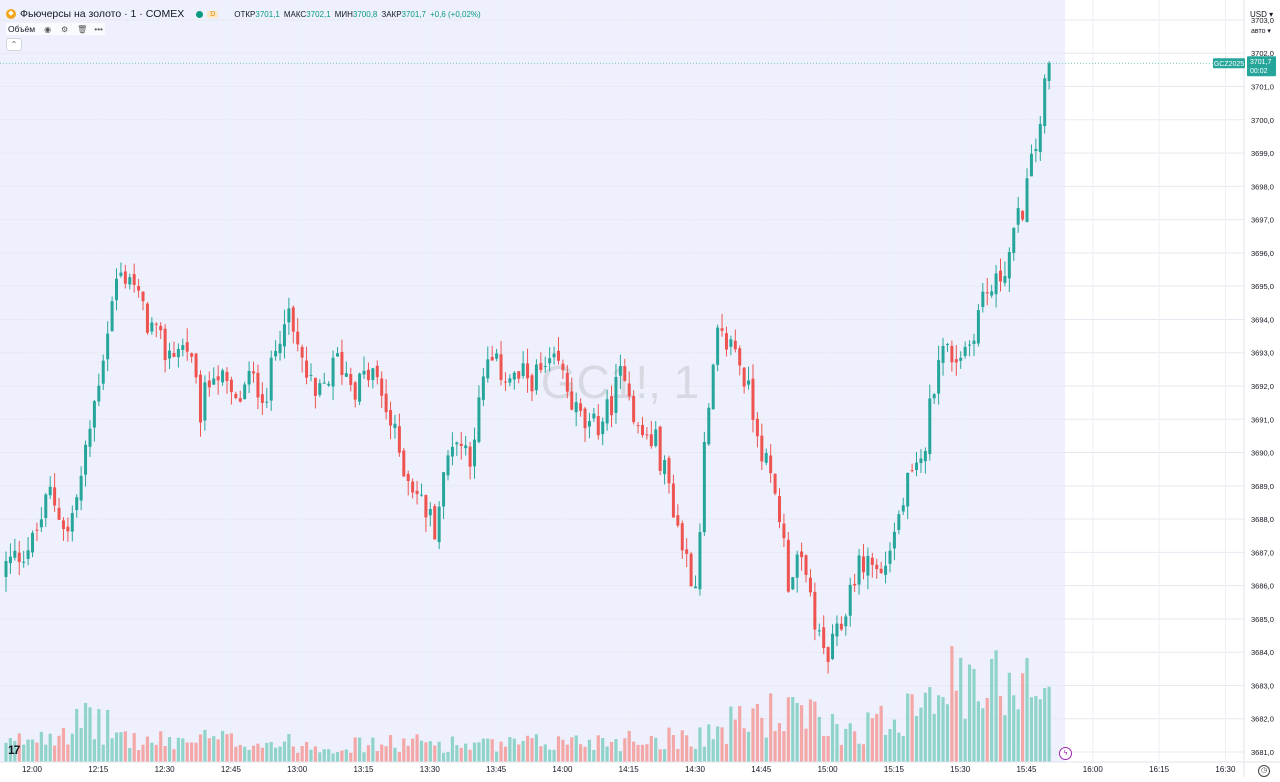  Describe the element at coordinates (82, 29) in the screenshot. I see `trash-icon: 🗑` at that location.